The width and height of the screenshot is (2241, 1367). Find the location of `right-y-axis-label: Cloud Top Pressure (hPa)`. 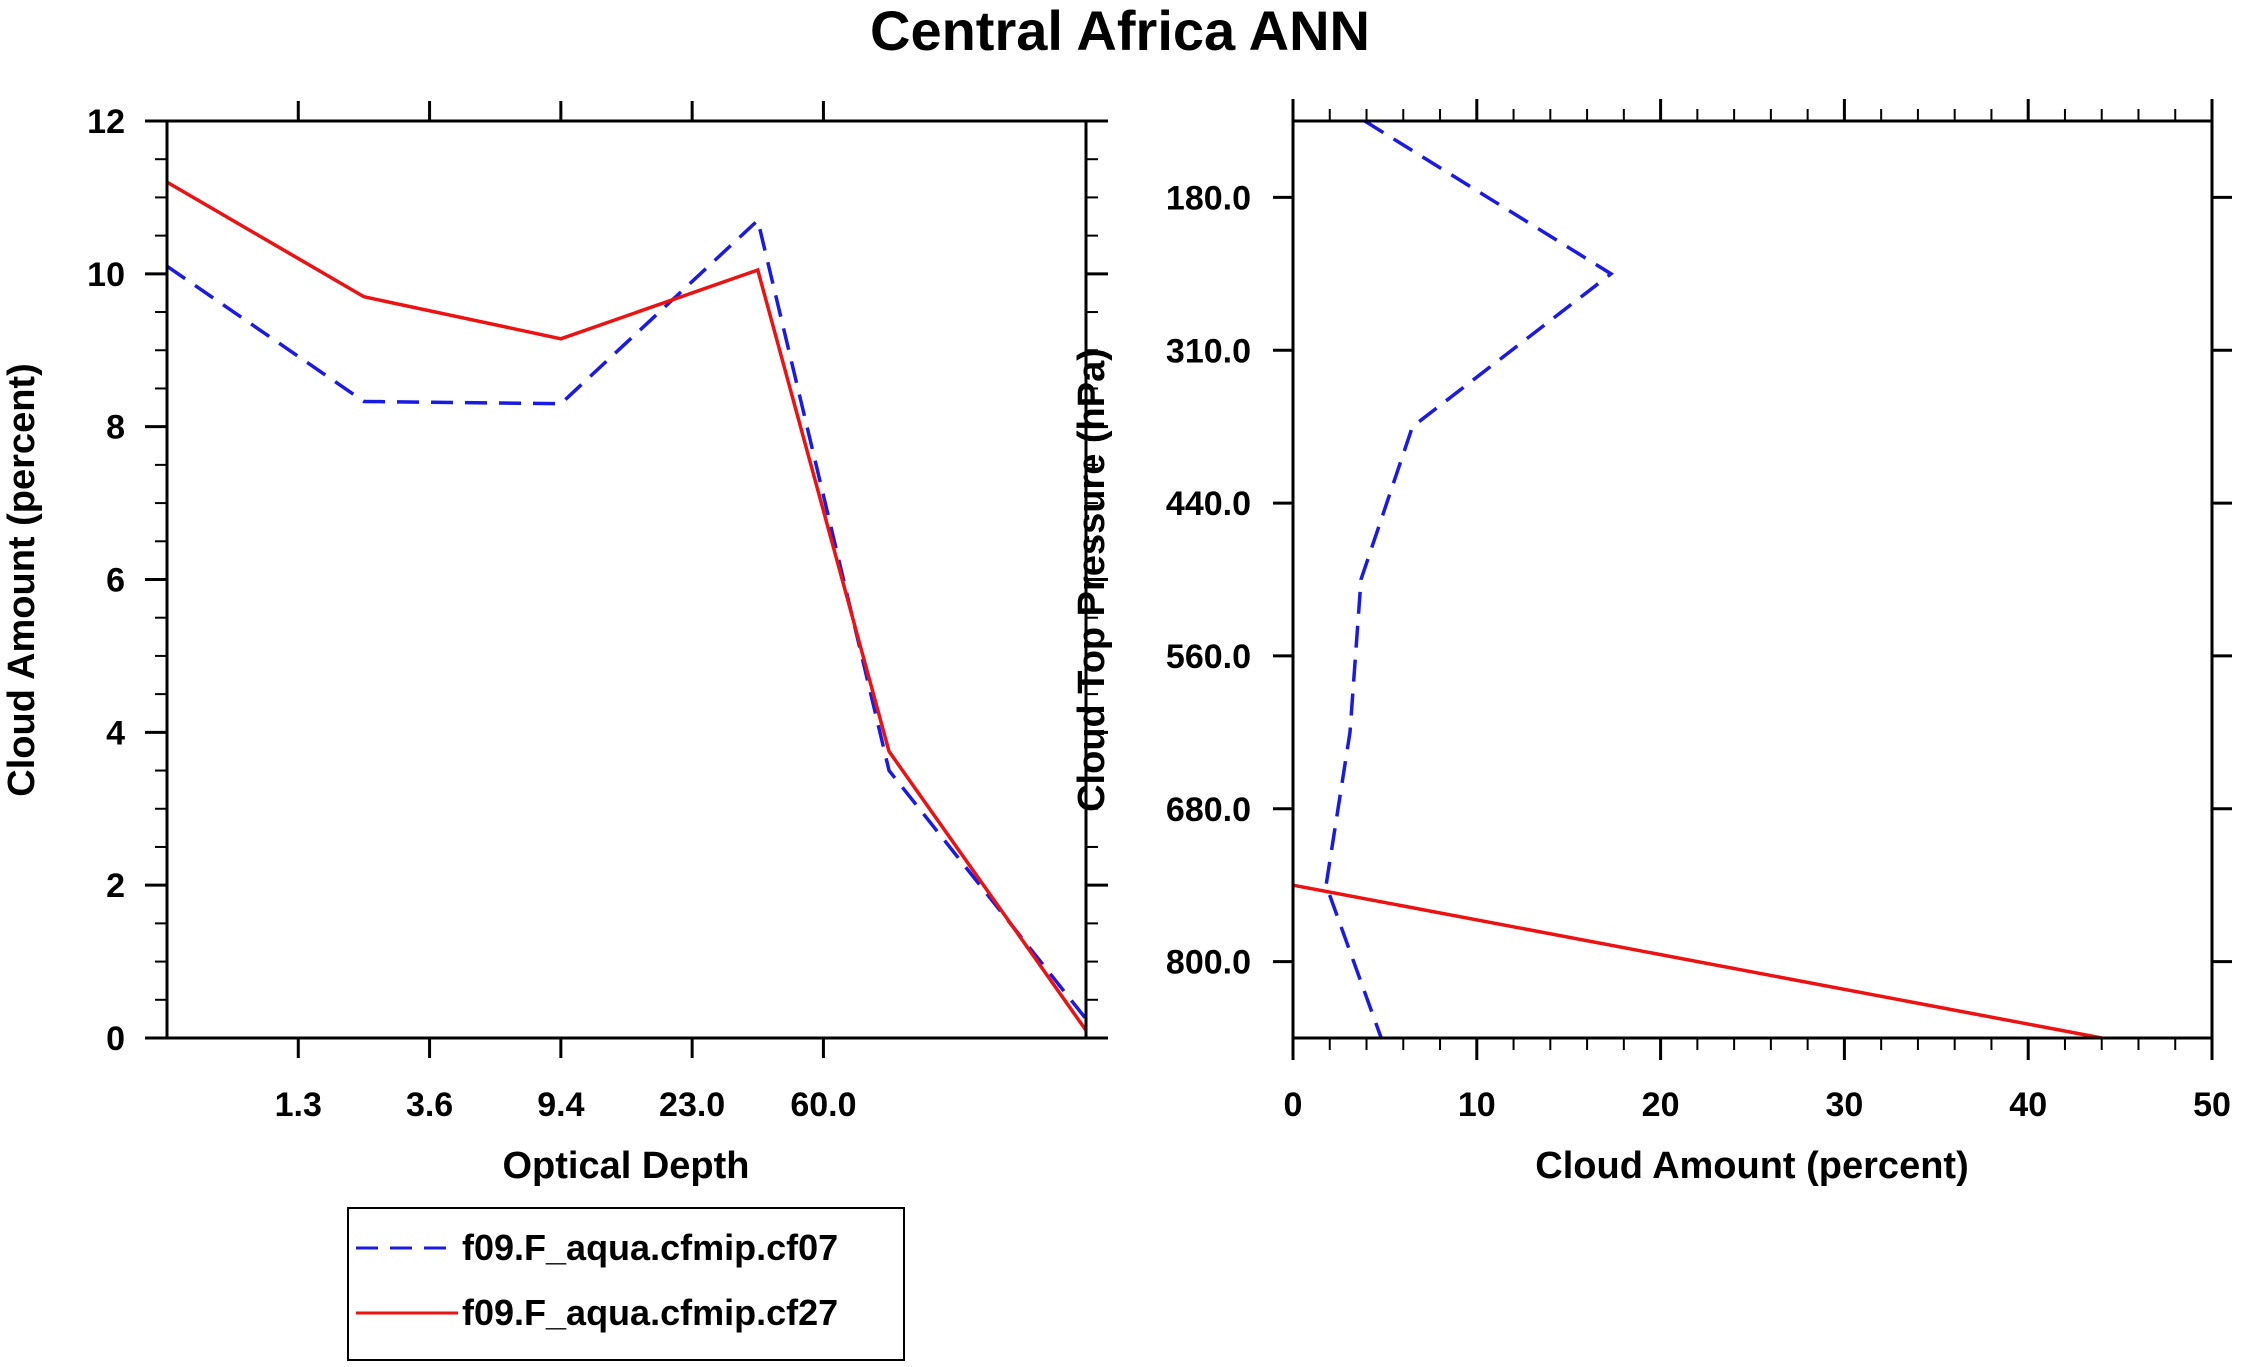

right-y-axis-label: Cloud Top Pressure (hPa) is located at coordinates (1092, 580).